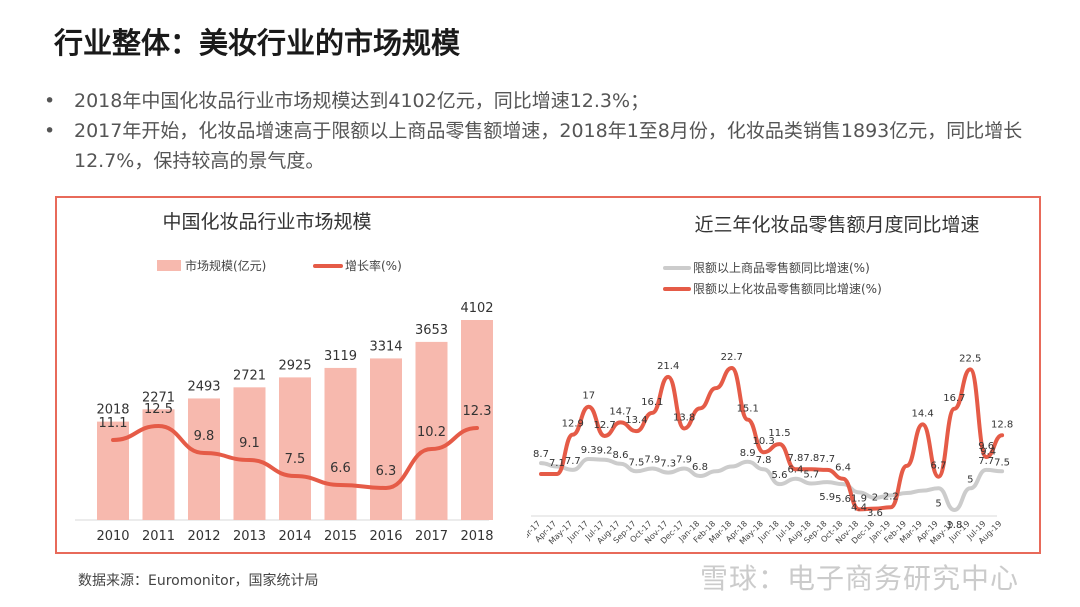  Describe the element at coordinates (811, 475) in the screenshot. I see `gray-value-label: 5.7` at that location.